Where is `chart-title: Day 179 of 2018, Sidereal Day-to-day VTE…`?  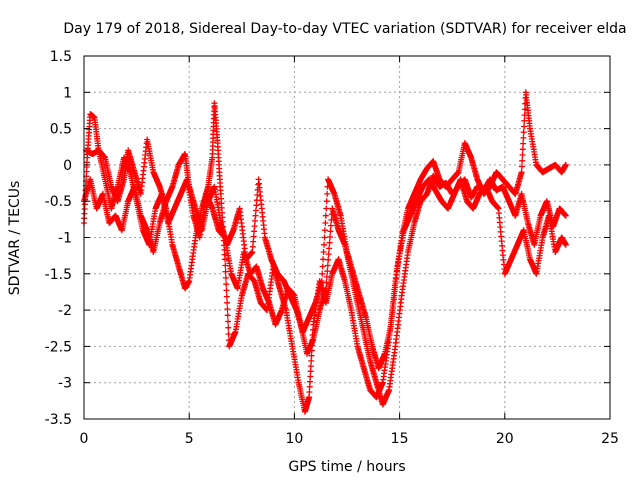
chart-title: Day 179 of 2018, Sidereal Day-to-day VTE… is located at coordinates (344, 29).